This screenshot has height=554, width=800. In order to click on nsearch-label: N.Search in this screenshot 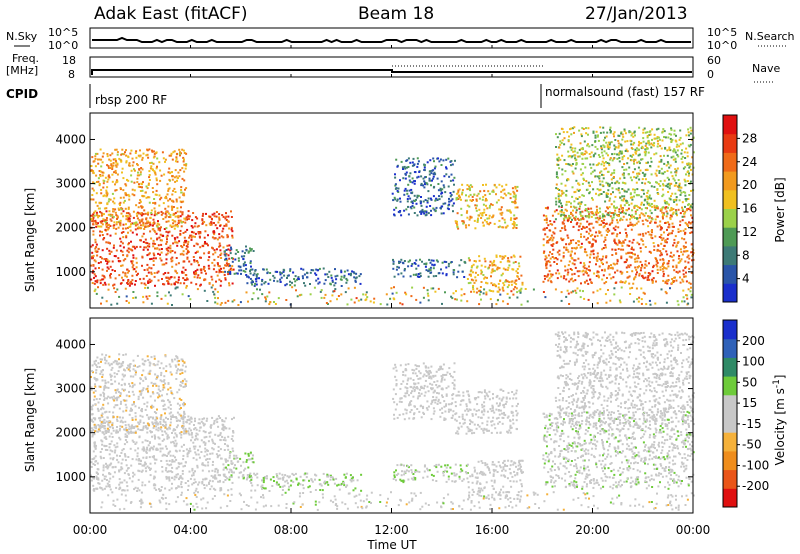, I will do `click(770, 36)`.